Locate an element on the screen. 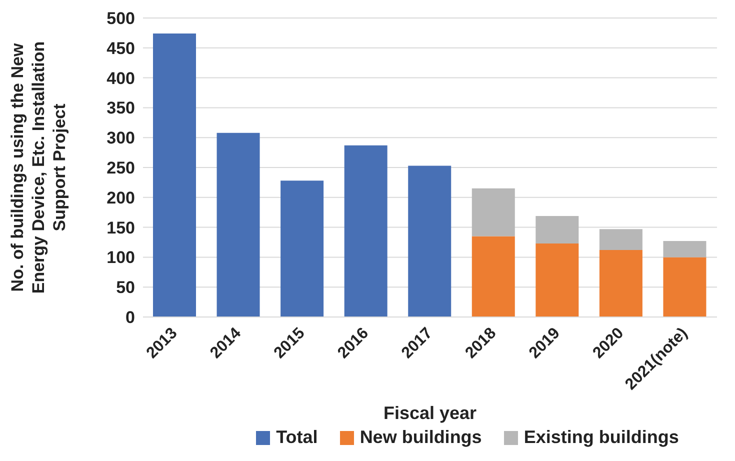 This screenshot has height=461, width=735. y-tick-label: 350 is located at coordinates (120, 108).